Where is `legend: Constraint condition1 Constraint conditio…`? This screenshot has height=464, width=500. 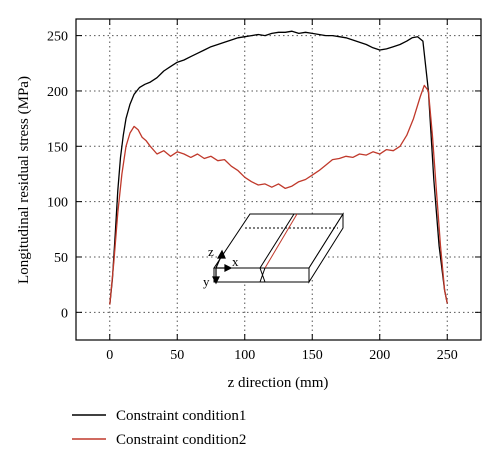
legend: Constraint condition1 Constraint conditio… is located at coordinates (159, 428).